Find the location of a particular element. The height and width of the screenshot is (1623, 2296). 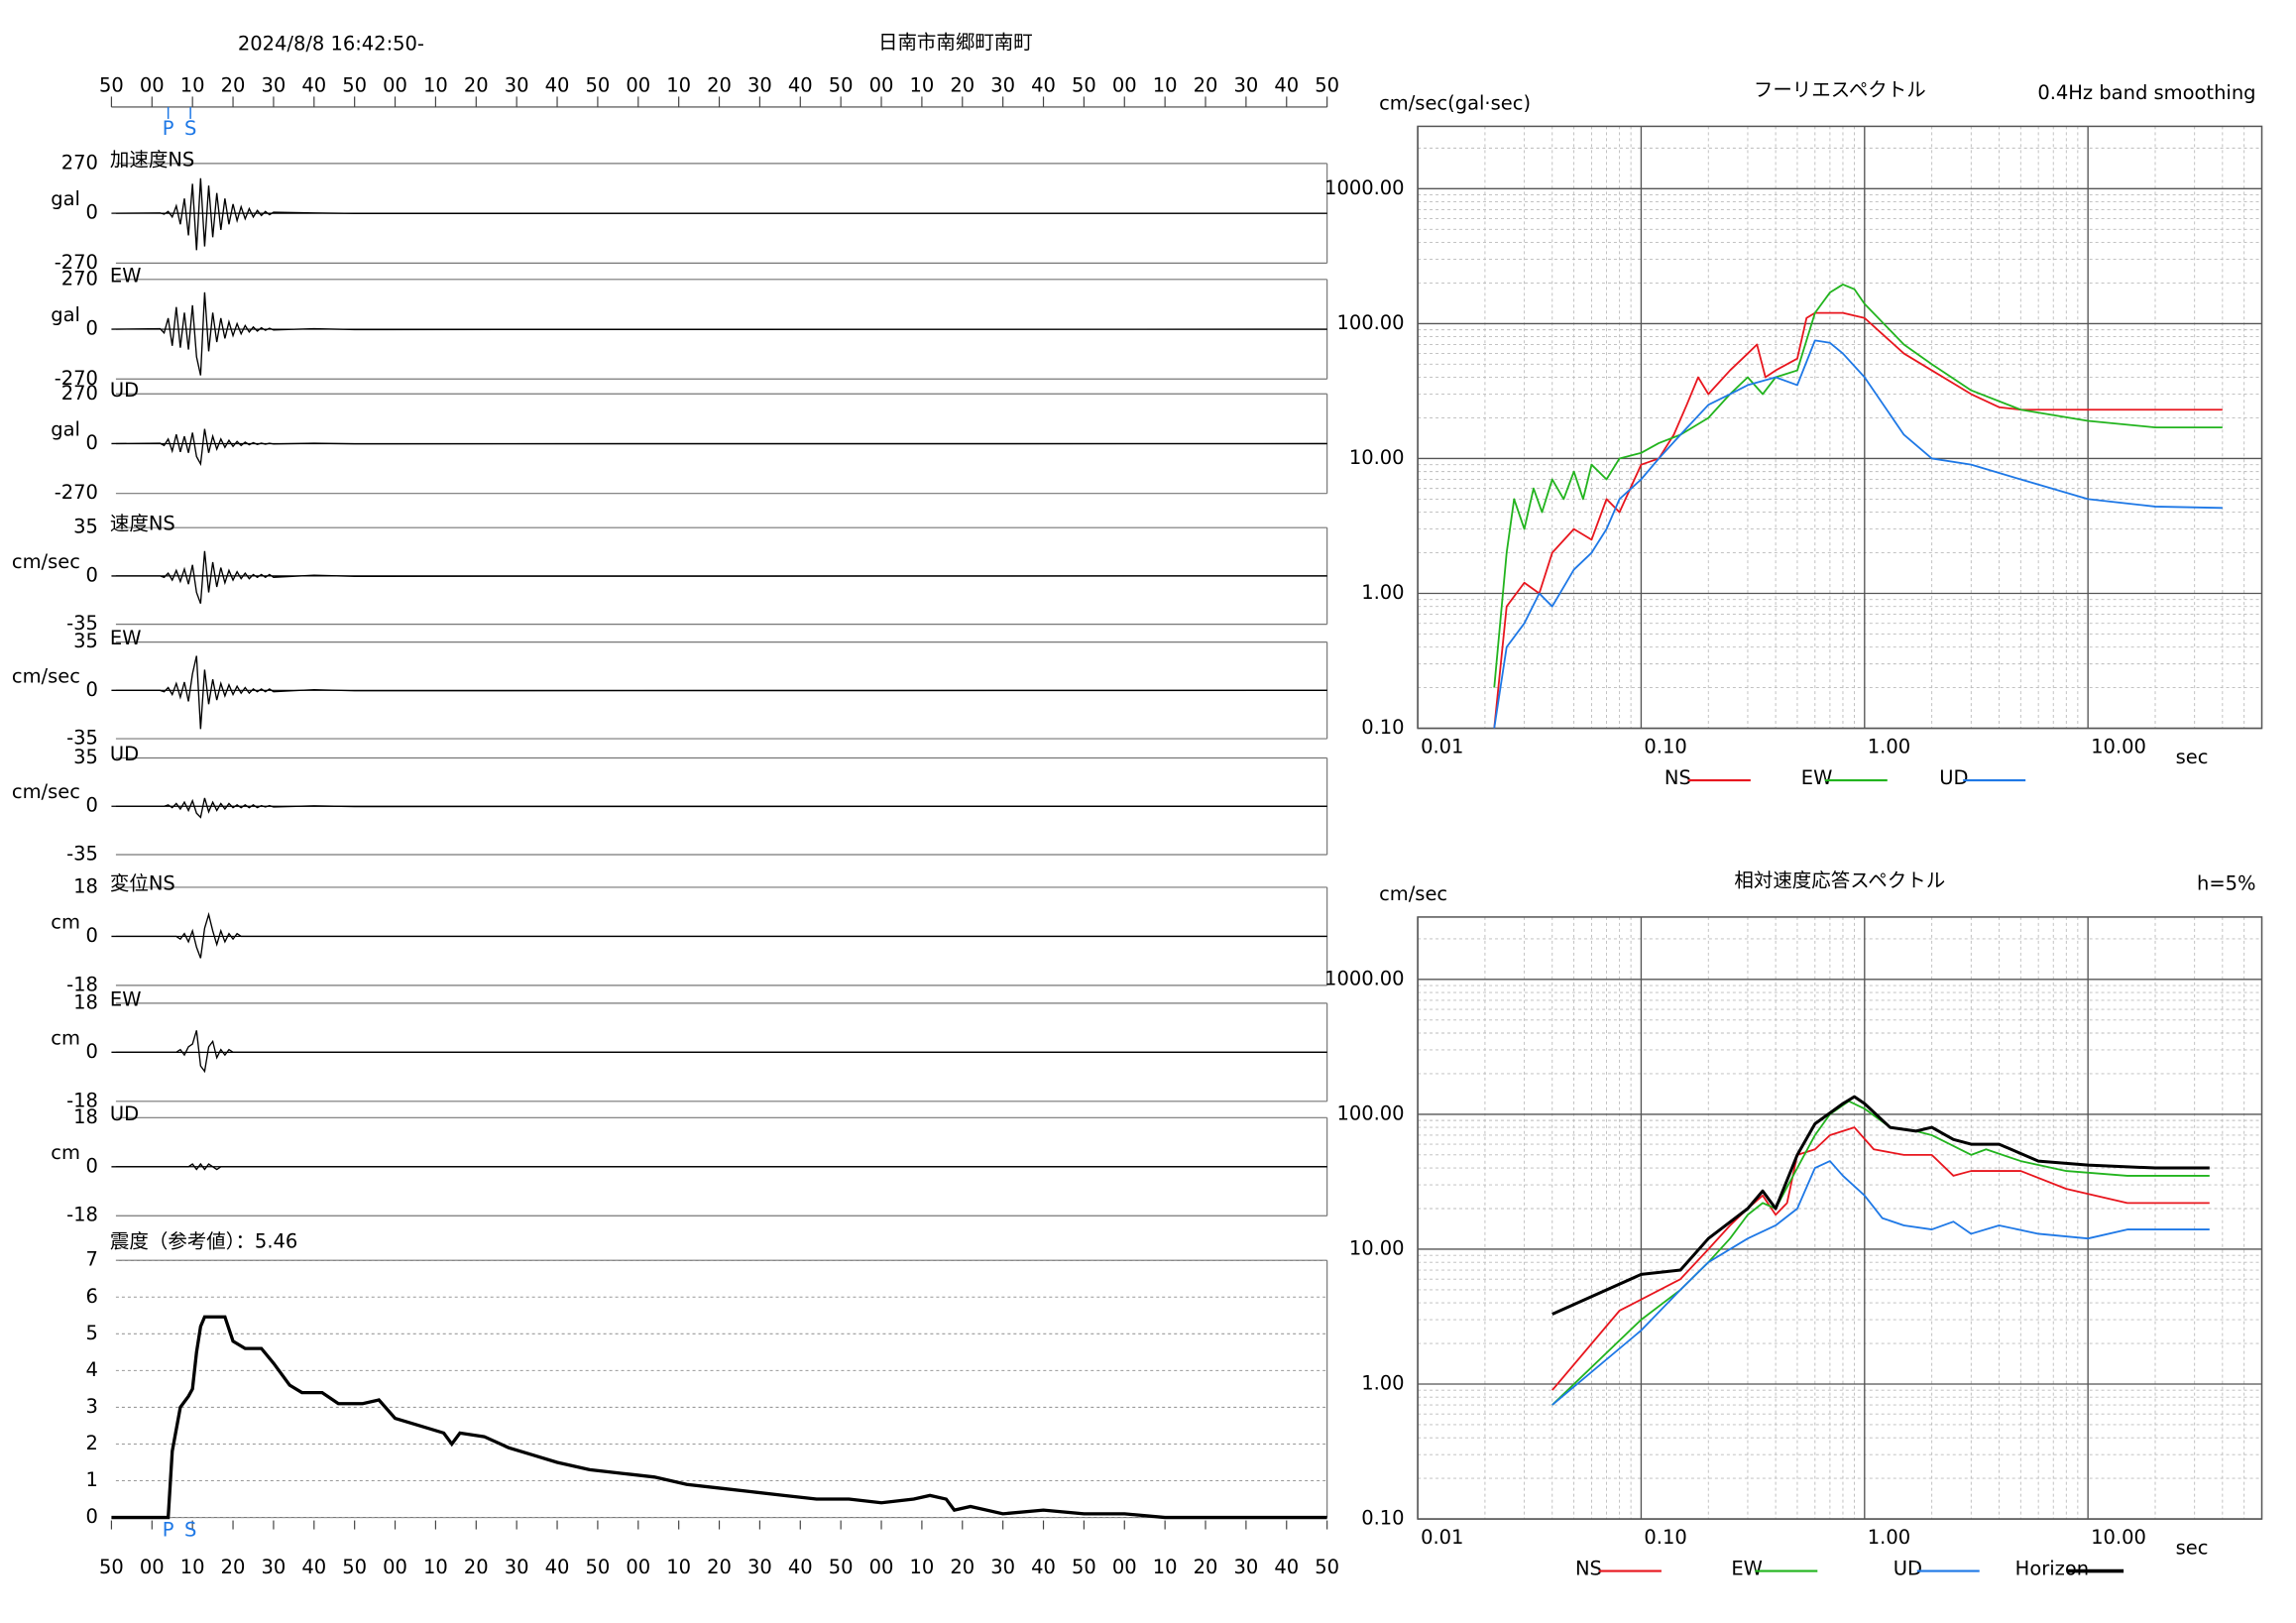

y-tick-label: 100.00 is located at coordinates (1370, 322).